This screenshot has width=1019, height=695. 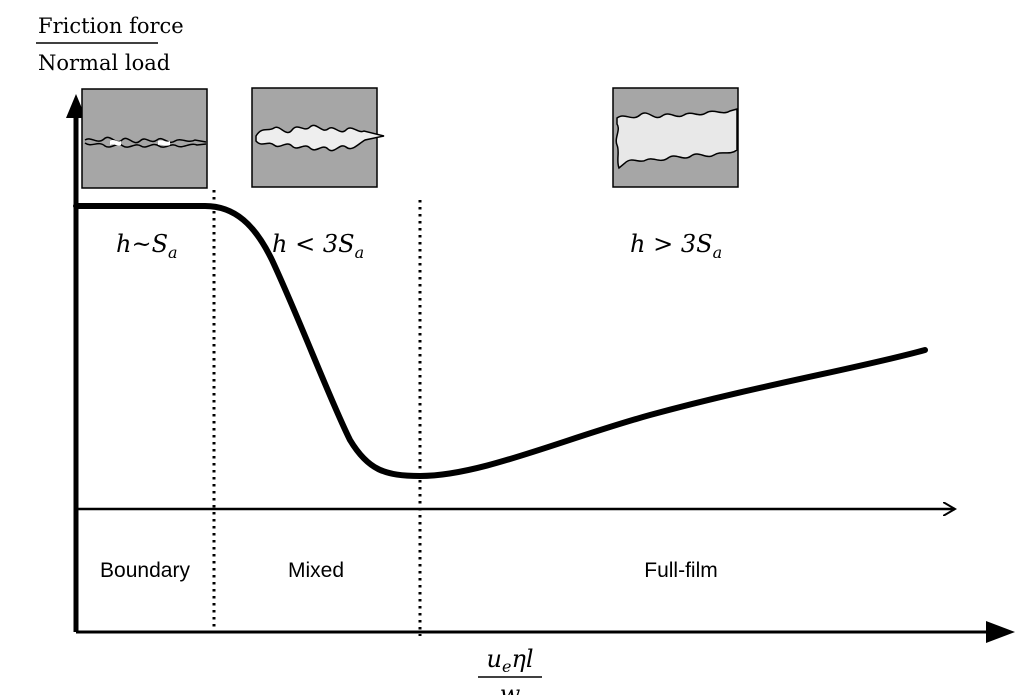 I want to click on fullfilm-label: Full-film, so click(x=681, y=570).